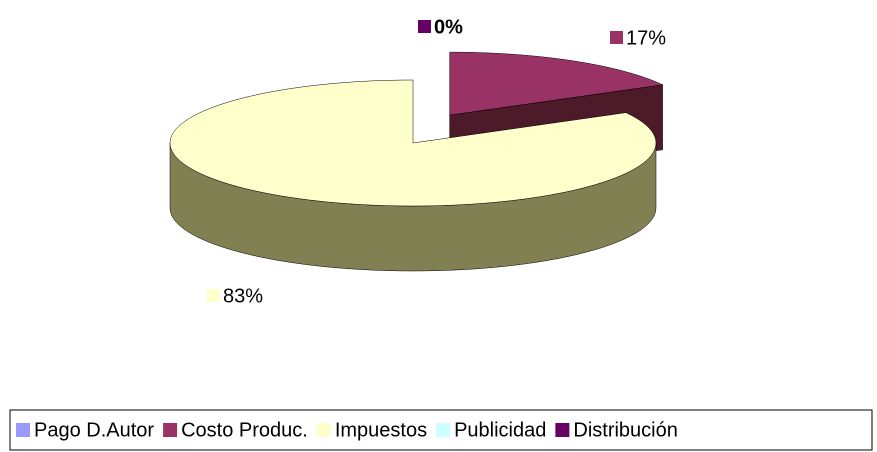  Describe the element at coordinates (625, 430) in the screenshot. I see `legend-label: Distribución` at that location.